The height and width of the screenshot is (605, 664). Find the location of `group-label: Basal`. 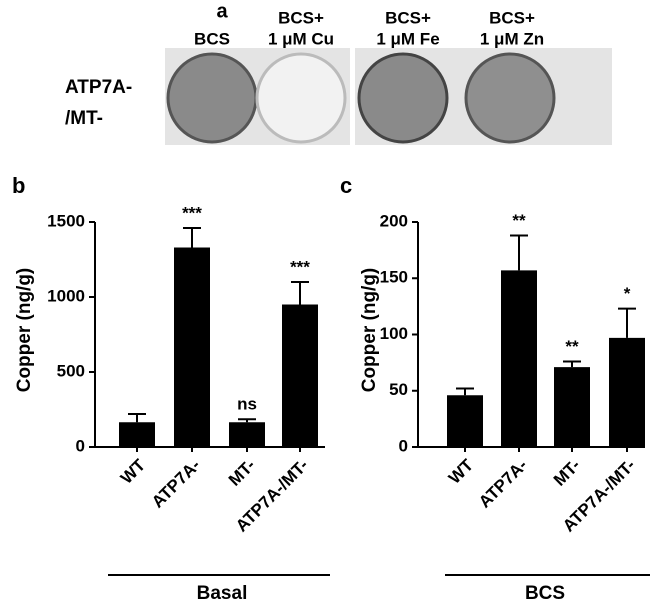

group-label: Basal is located at coordinates (222, 593).